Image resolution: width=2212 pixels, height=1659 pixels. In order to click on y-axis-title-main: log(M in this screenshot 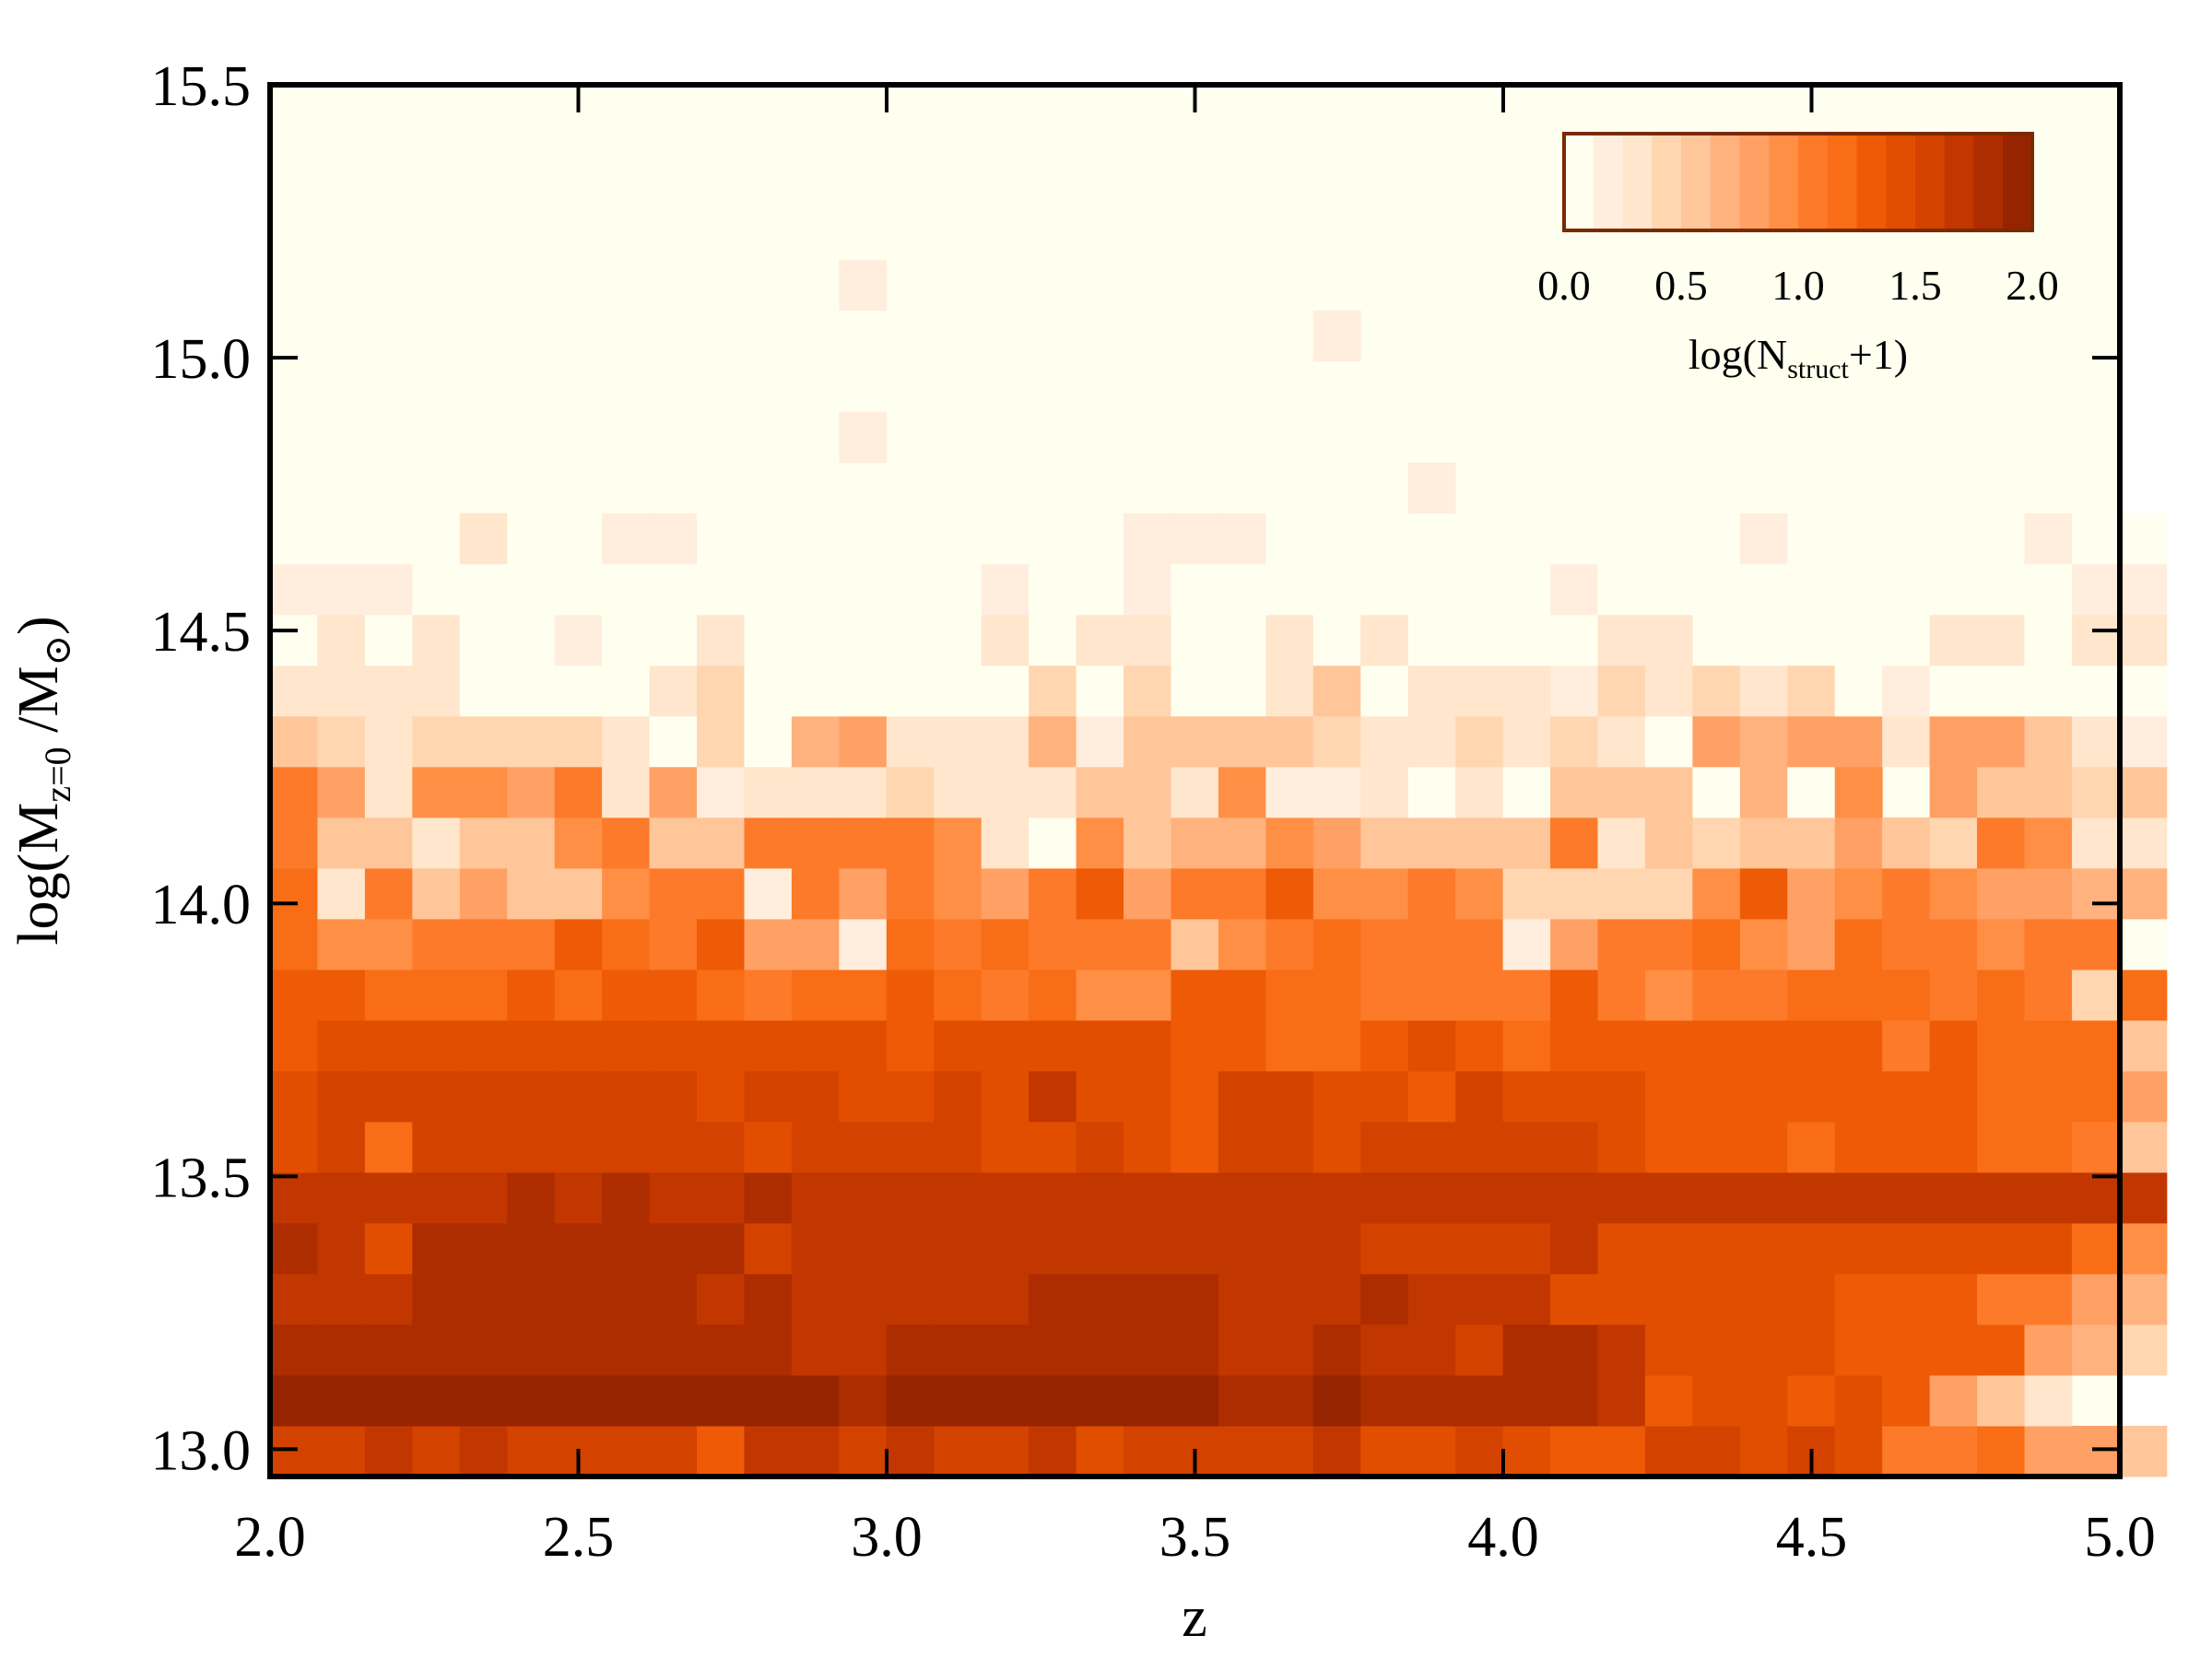, I will do `click(38, 874)`.